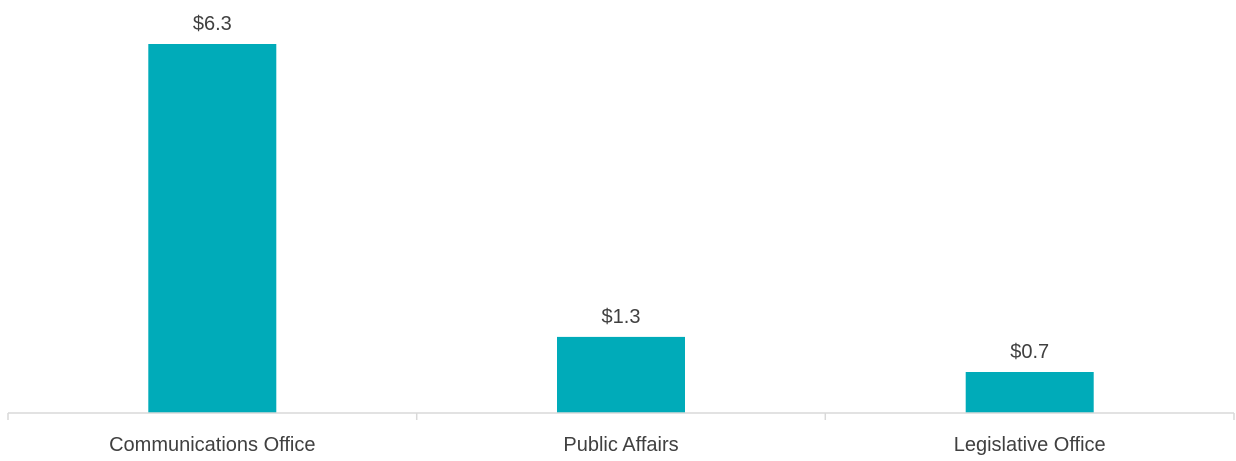 The height and width of the screenshot is (461, 1236). I want to click on x-axis, so click(621, 416).